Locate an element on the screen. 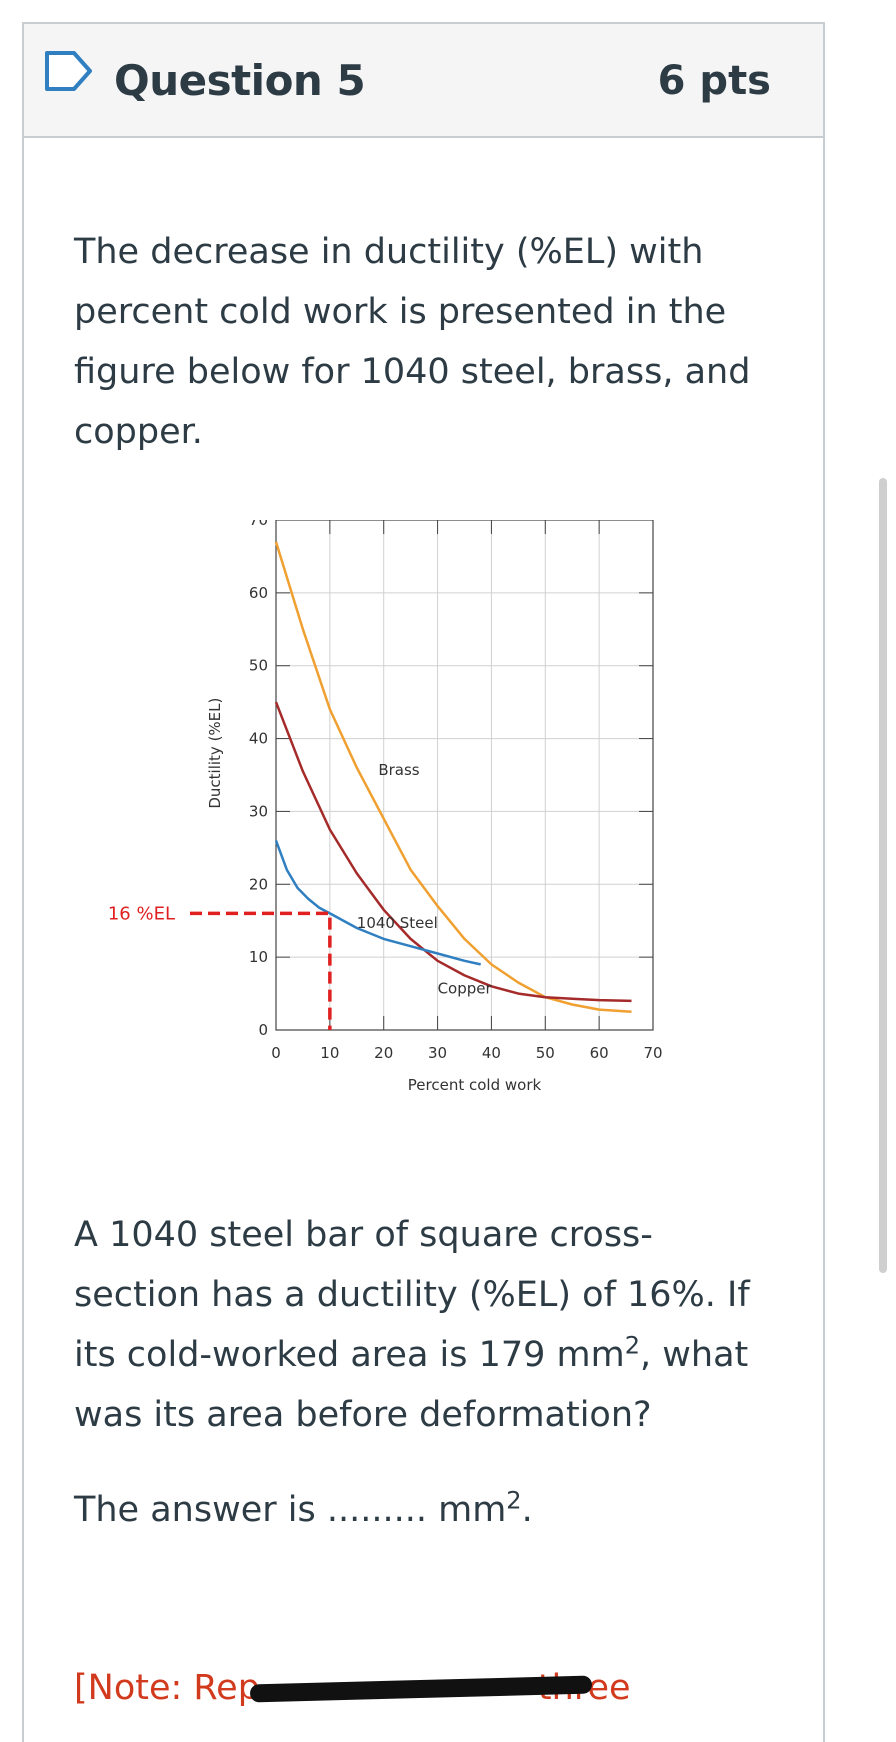  y-tick-label: 70 is located at coordinates (258, 524).